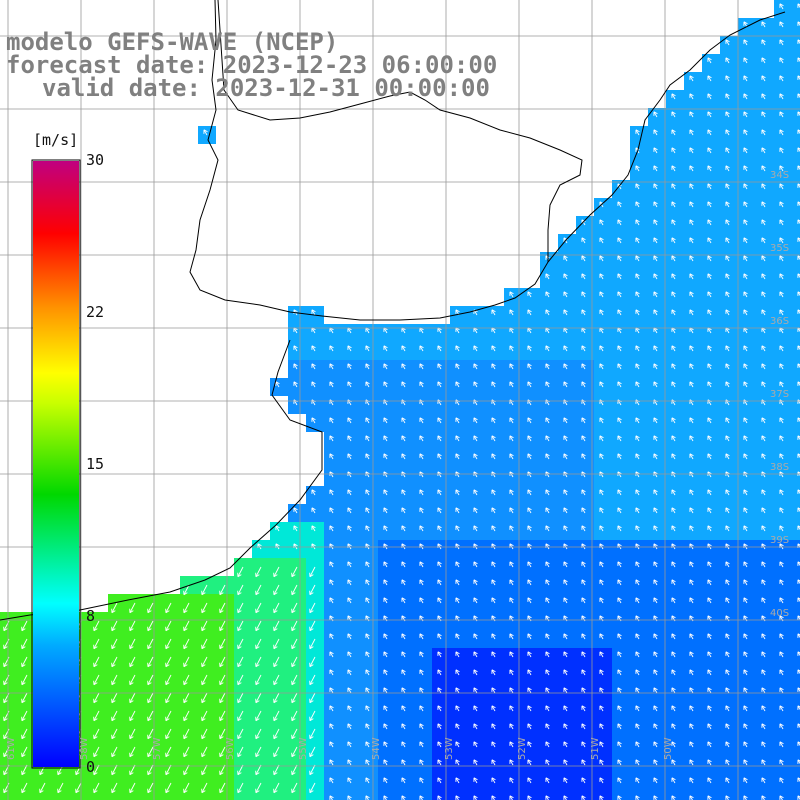 The image size is (800, 800). Describe the element at coordinates (95, 312) in the screenshot. I see `colorbar-tick-22: 22` at that location.